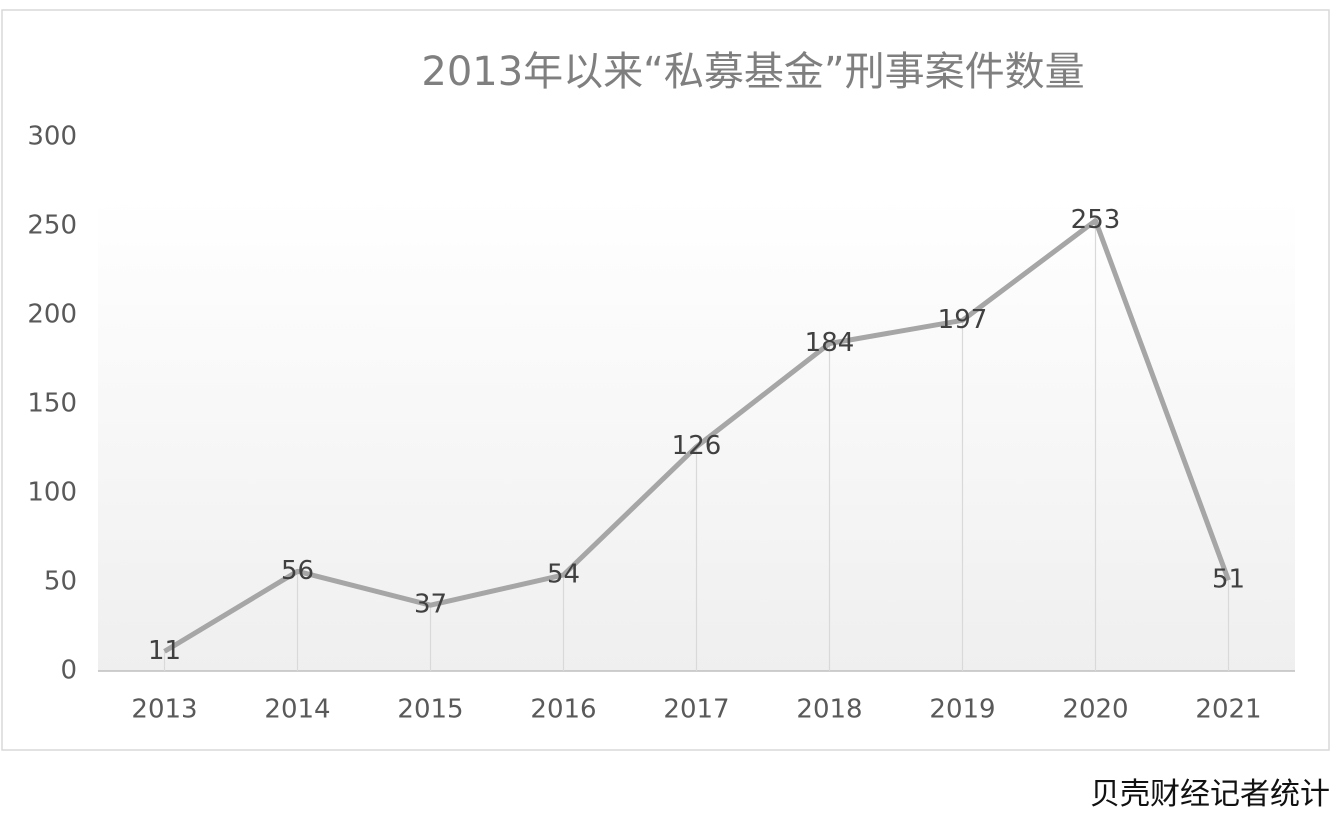  What do you see at coordinates (963, 320) in the screenshot?
I see `data-label: 197` at bounding box center [963, 320].